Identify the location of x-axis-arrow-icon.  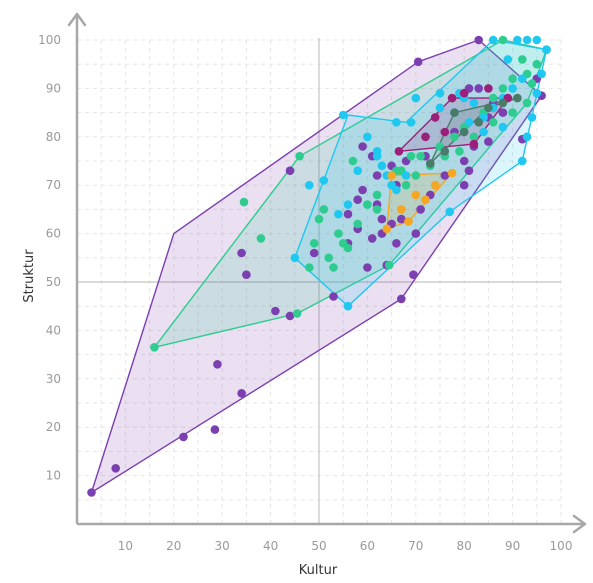
(579, 524).